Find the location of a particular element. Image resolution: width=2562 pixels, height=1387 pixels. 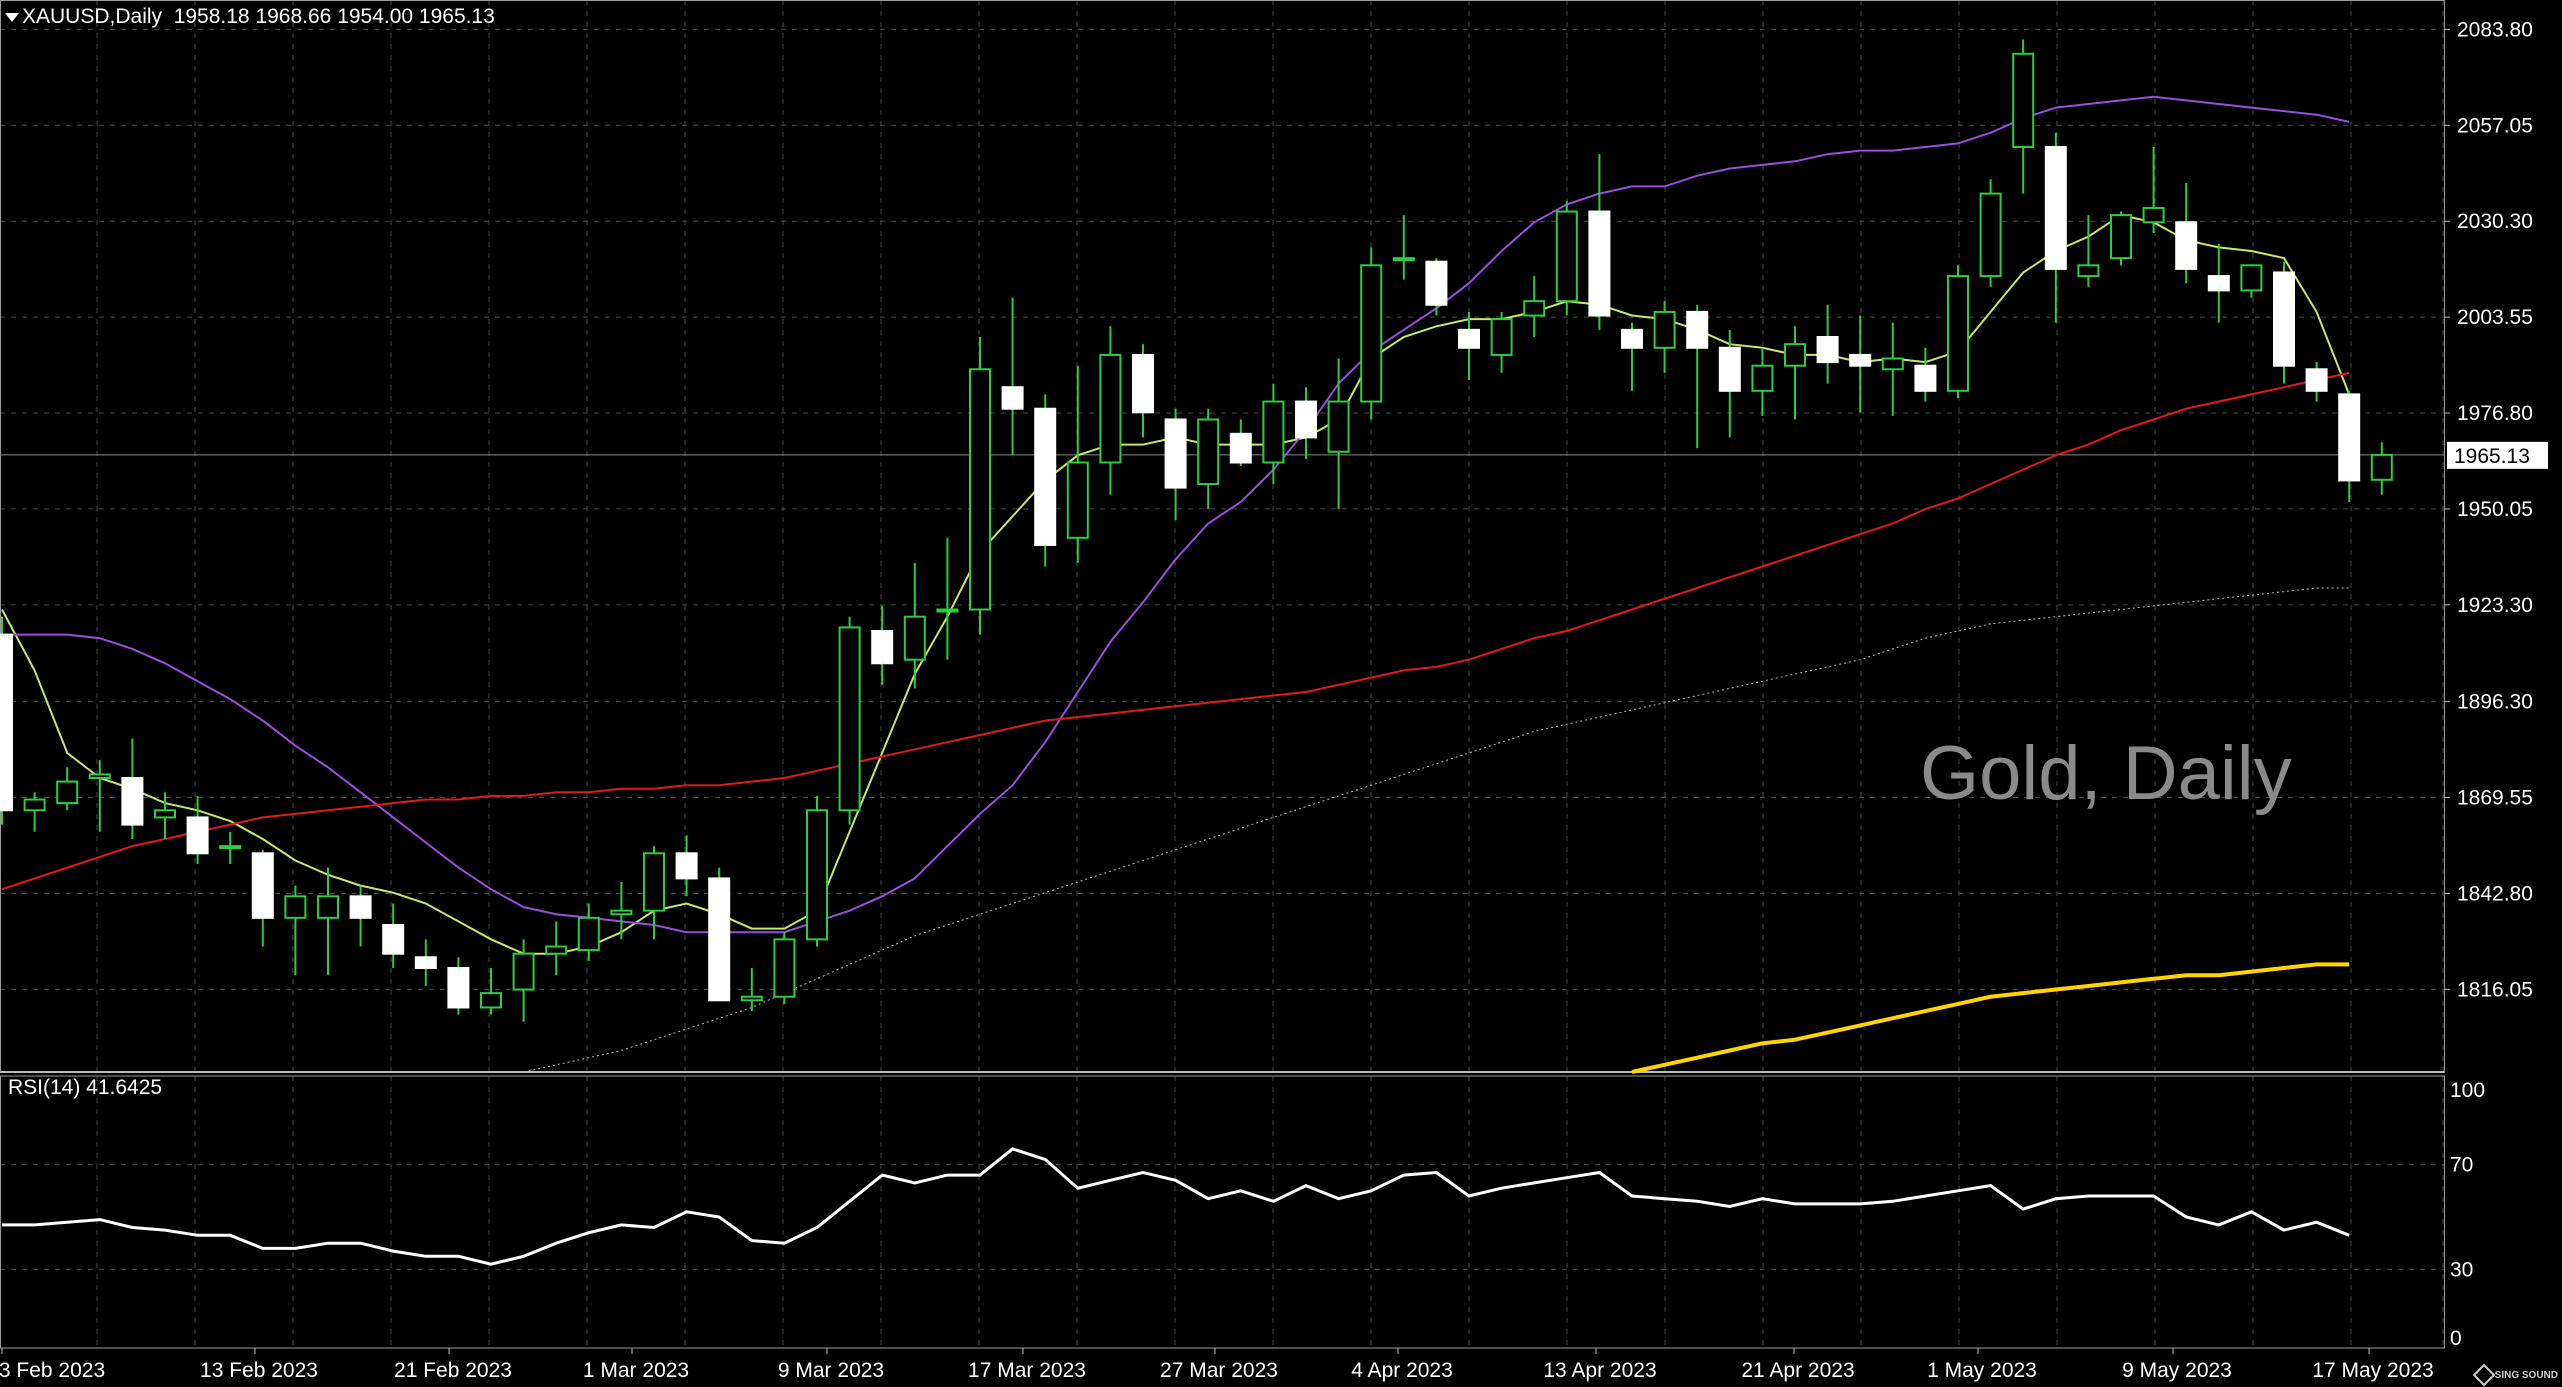

time-tick-label: 17 Mar 2023 is located at coordinates (1027, 1370).